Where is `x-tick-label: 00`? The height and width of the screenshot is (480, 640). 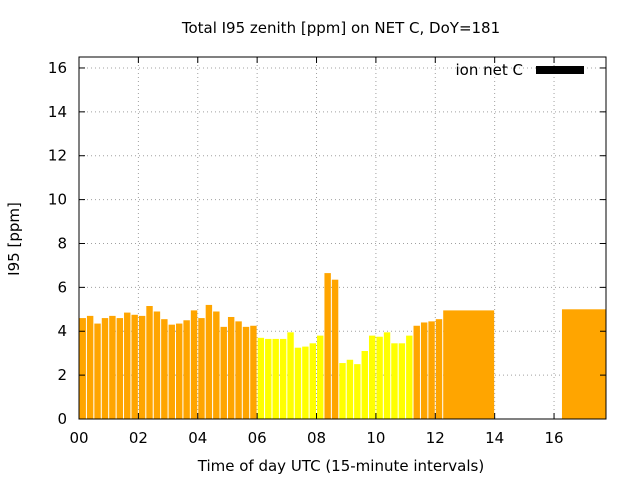
x-tick-label: 00 is located at coordinates (78, 438).